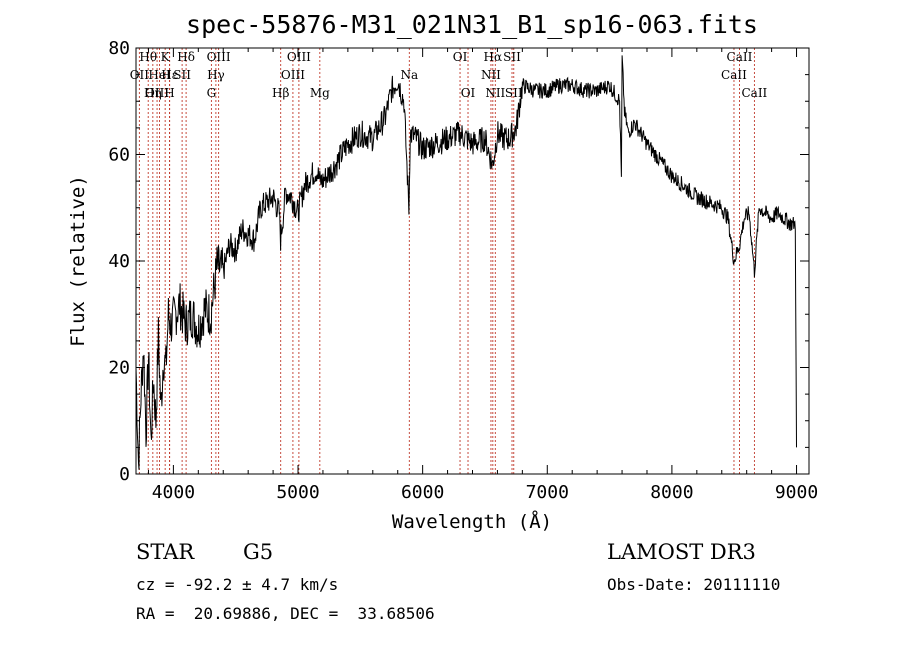 The width and height of the screenshot is (900, 649). Describe the element at coordinates (409, 75) in the screenshot. I see `spectral-line-label: Na` at that location.